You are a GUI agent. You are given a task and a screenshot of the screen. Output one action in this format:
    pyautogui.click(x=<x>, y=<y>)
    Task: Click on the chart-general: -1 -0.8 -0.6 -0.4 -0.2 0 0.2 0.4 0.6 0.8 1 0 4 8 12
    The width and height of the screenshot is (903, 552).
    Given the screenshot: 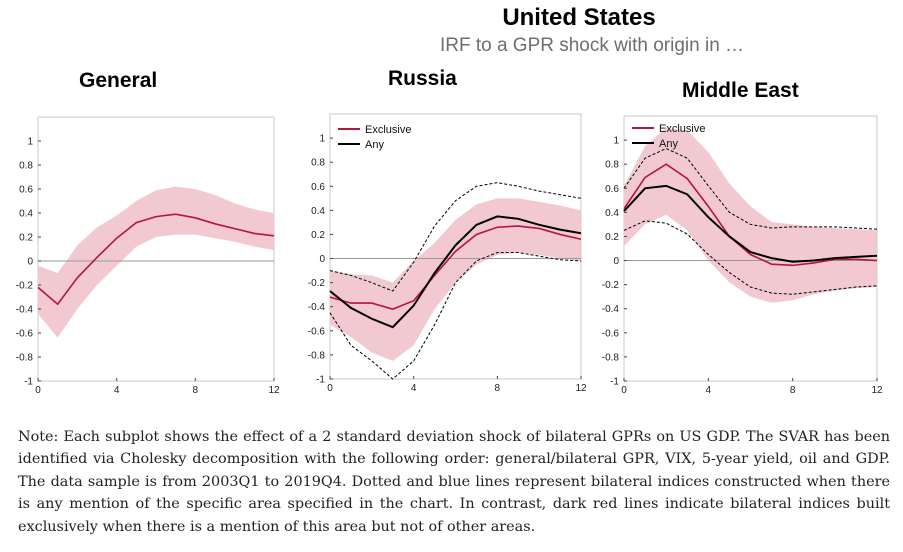 What is the action you would take?
    pyautogui.click(x=148, y=256)
    